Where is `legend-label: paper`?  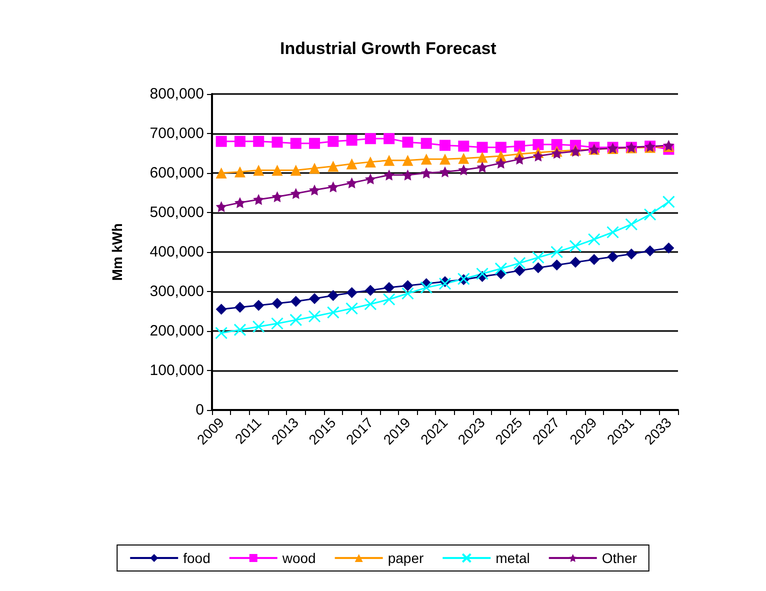
legend-label: paper is located at coordinates (406, 558).